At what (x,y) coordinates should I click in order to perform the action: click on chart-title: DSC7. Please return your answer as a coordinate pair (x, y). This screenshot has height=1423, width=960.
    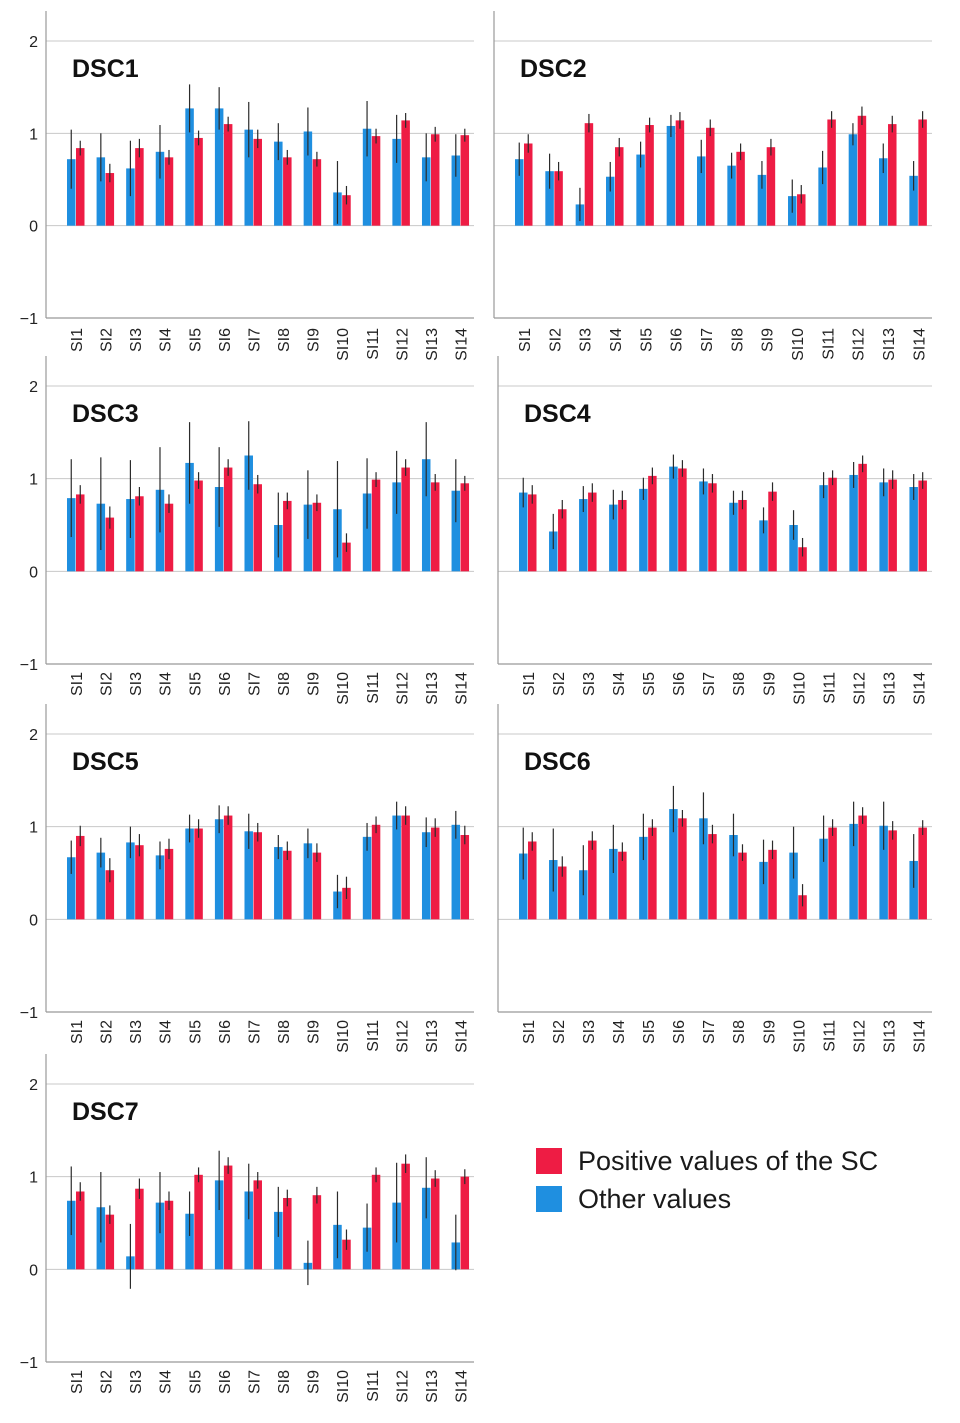
    Looking at the image, I should click on (105, 1112).